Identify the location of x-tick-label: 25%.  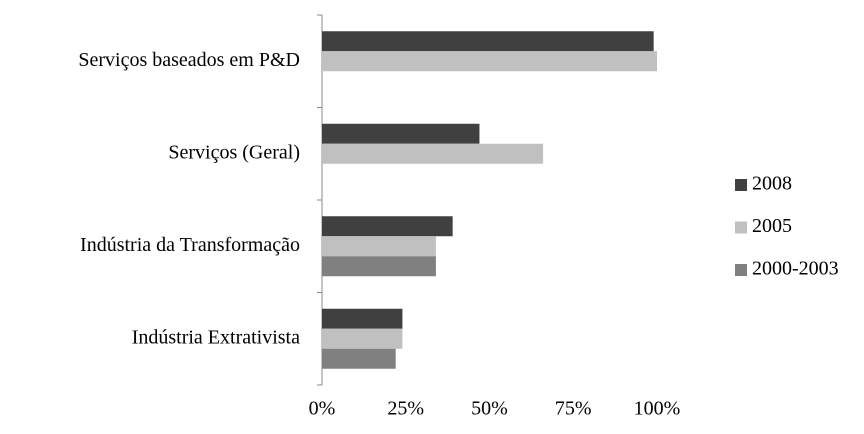
(405, 409).